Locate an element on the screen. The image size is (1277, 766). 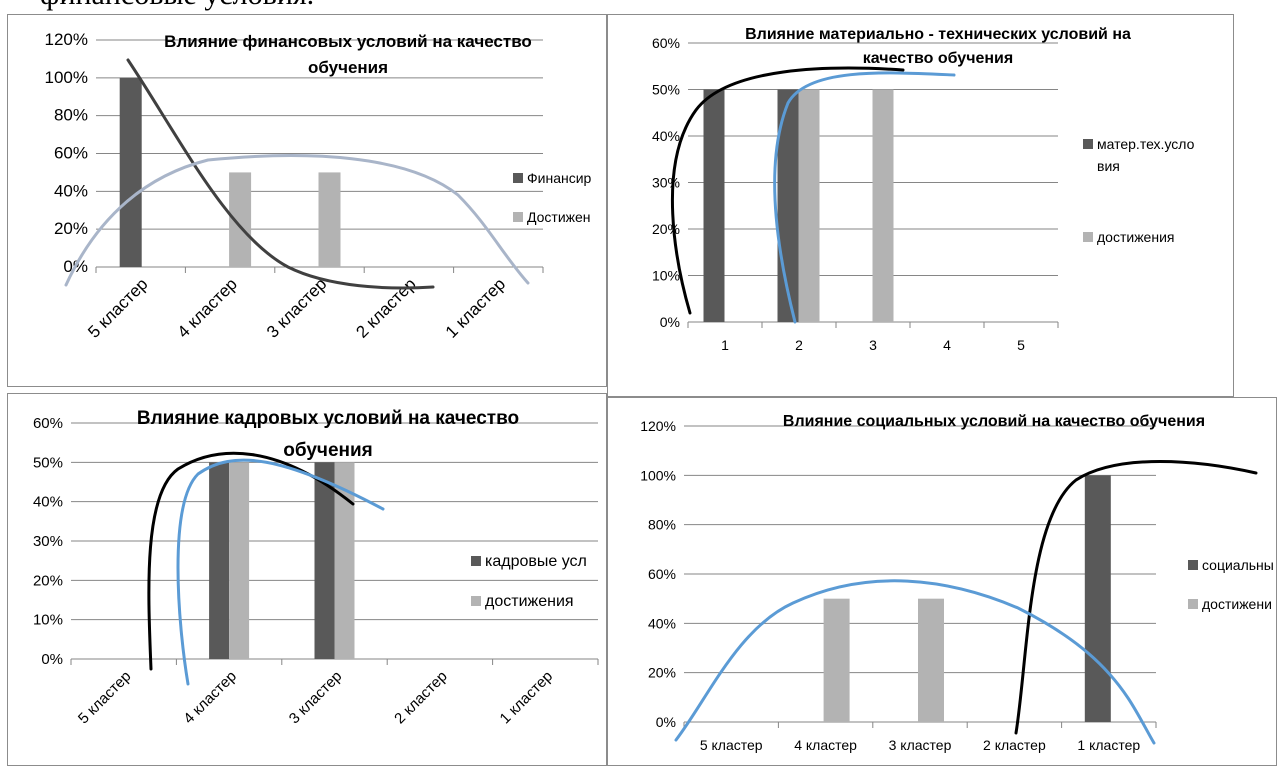
legend-label: кадровые усл is located at coordinates (536, 561).